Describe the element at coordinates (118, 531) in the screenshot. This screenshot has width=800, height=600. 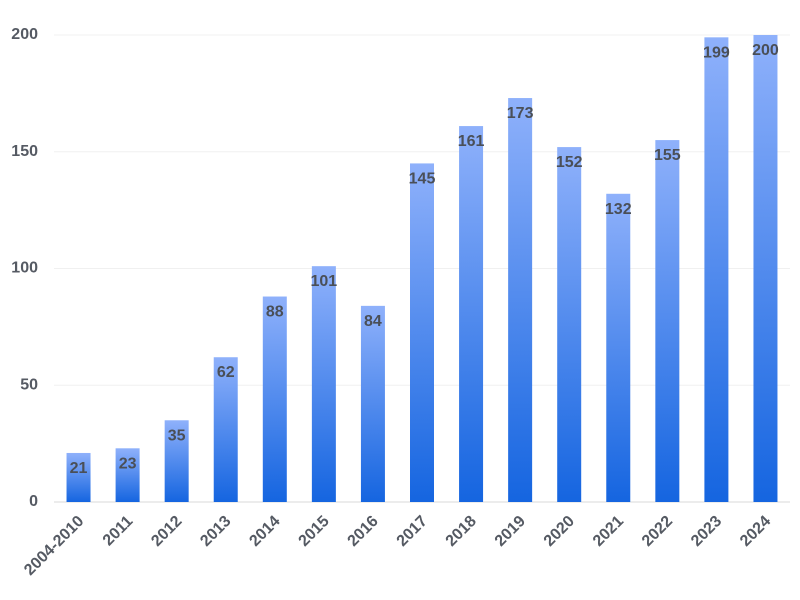
I see `x-tick-label: 2011` at that location.